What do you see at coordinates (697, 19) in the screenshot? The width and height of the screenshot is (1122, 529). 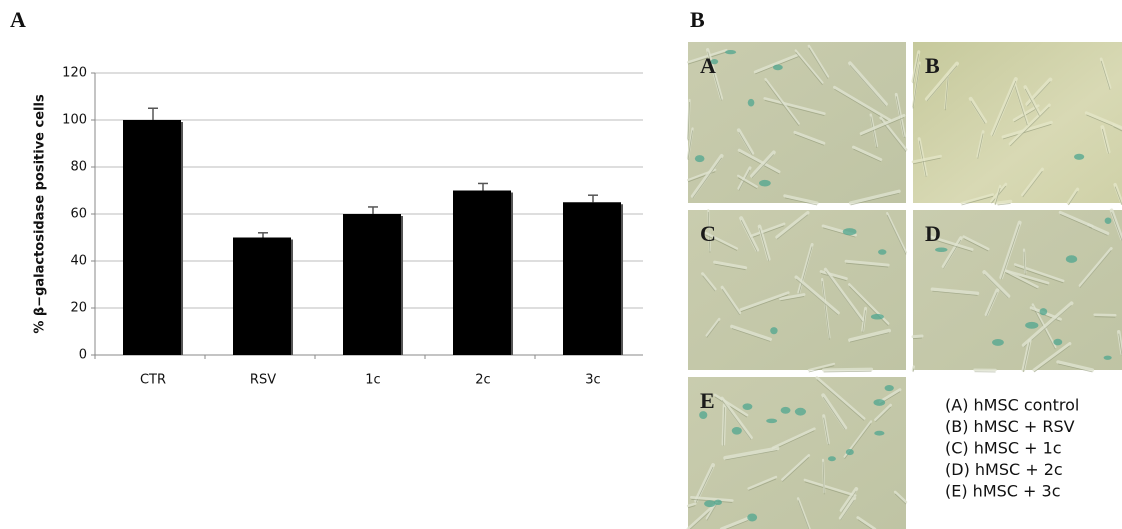 I see `panel-label: B` at bounding box center [697, 19].